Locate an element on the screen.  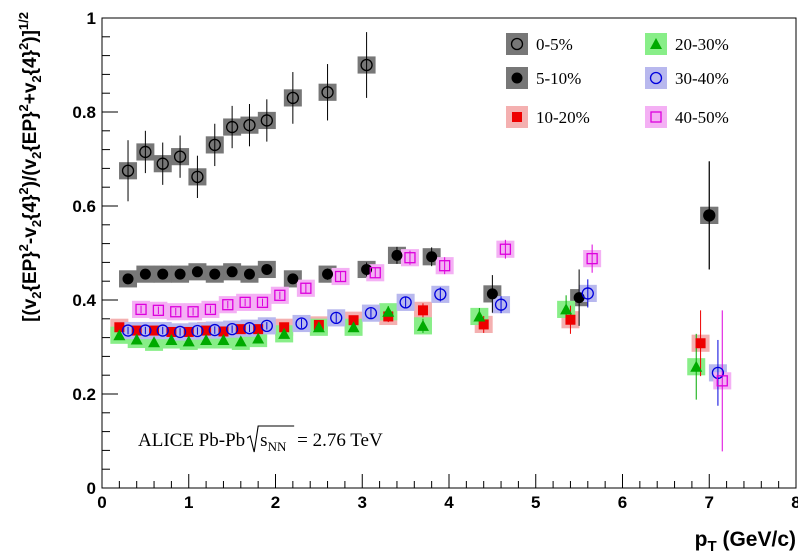
x-tick-label: 2 is located at coordinates (275, 502).